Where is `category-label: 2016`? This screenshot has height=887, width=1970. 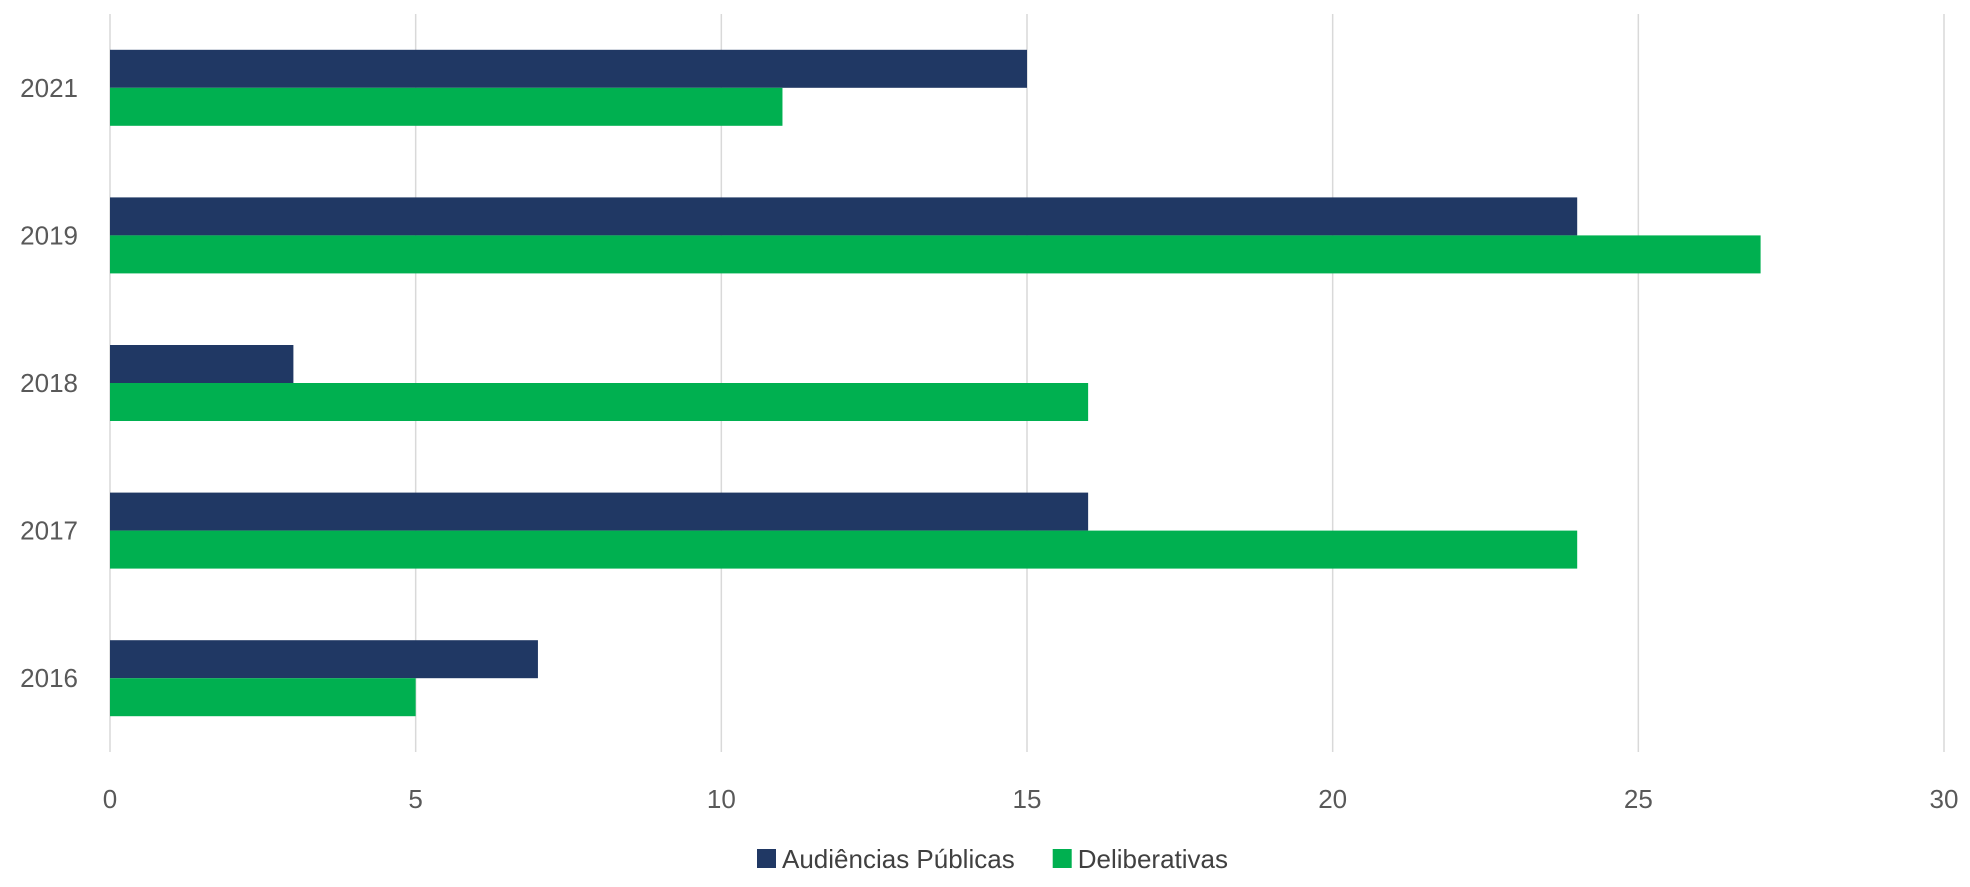
category-label: 2016 is located at coordinates (49, 678).